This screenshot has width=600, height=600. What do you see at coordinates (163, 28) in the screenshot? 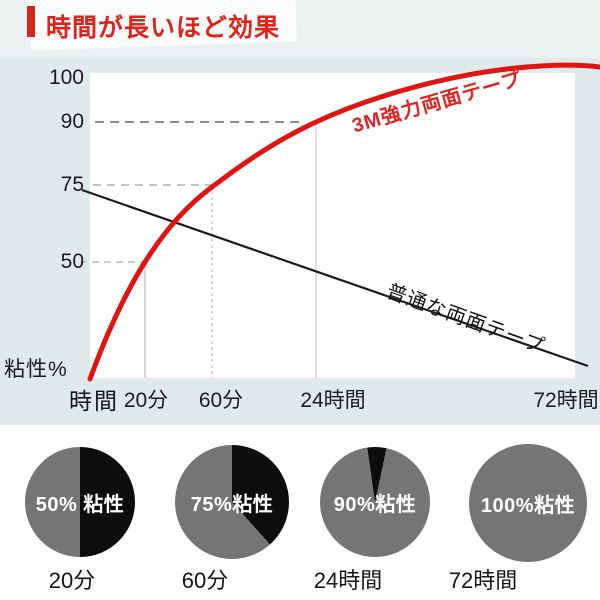
I see `page-title: 時間が長いほど効果` at bounding box center [163, 28].